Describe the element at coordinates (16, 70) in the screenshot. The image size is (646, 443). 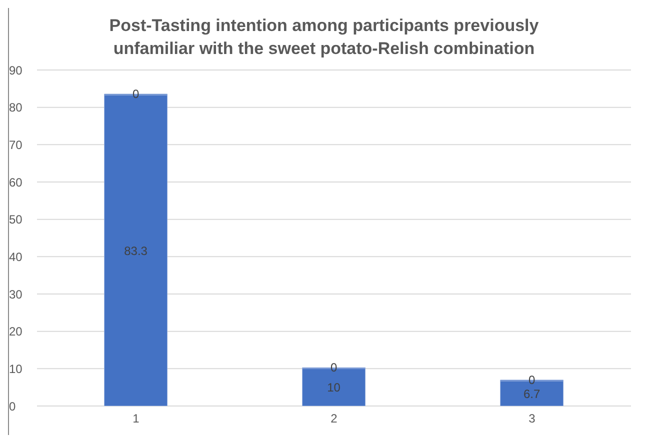
I see `y-tick-label: 90` at that location.